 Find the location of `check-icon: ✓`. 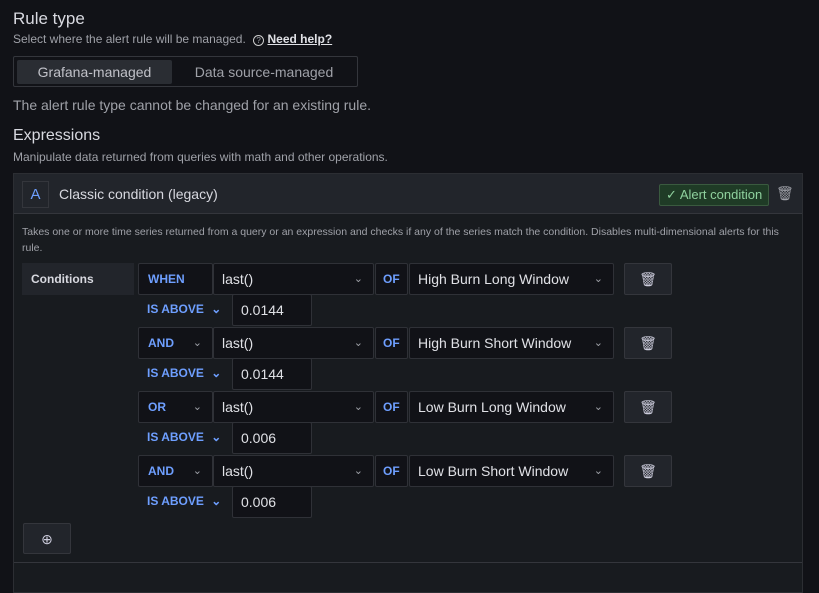

check-icon: ✓ is located at coordinates (671, 194).